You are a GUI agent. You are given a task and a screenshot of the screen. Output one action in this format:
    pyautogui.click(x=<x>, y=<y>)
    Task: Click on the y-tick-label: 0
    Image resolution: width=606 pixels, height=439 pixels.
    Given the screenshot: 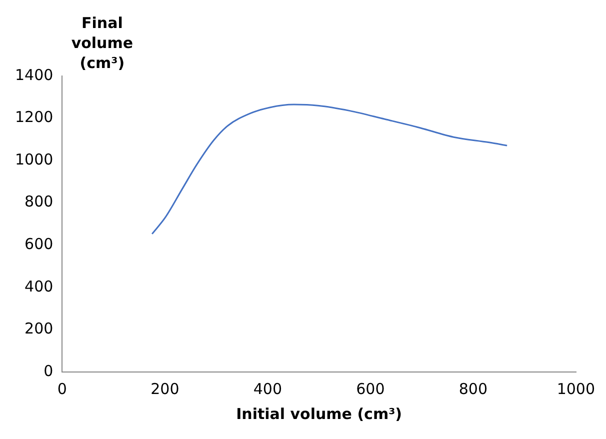 What is the action you would take?
    pyautogui.click(x=49, y=371)
    